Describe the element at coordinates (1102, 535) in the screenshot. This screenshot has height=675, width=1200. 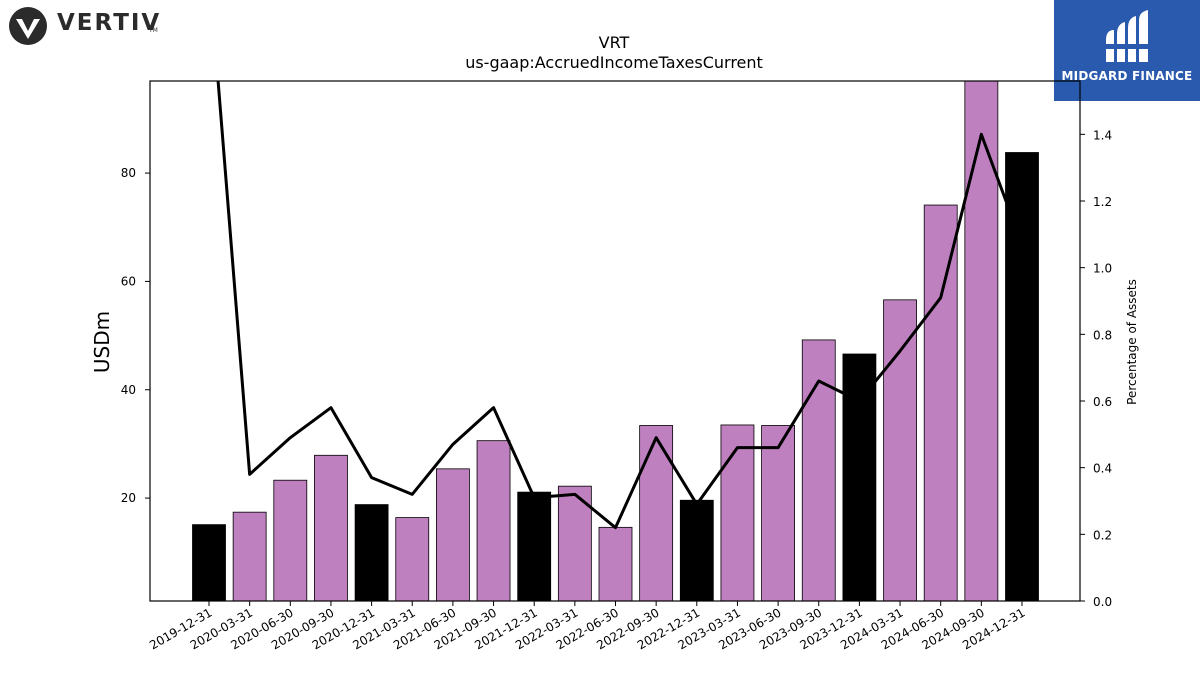
I see `y2-tick-label: 0.2` at that location.